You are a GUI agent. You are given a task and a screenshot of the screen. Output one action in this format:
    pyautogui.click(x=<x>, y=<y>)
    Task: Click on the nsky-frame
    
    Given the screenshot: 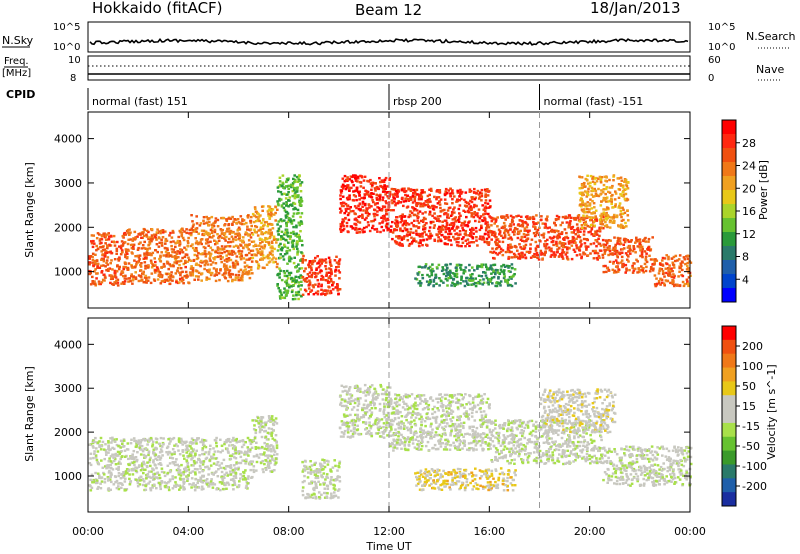 What is the action you would take?
    pyautogui.click(x=389, y=37)
    